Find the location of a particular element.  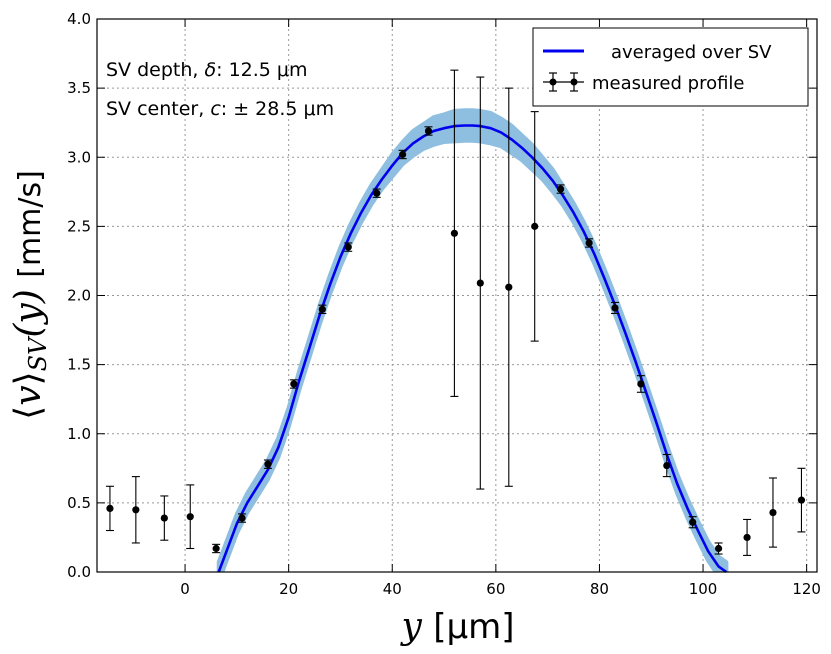

y-tick-label: 3.5 is located at coordinates (79, 88).